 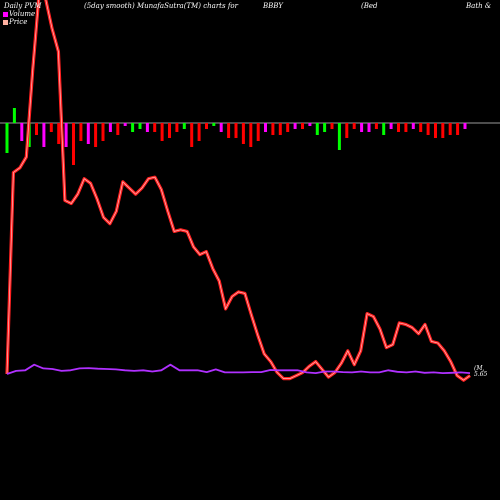 I want to click on volume-bars, so click(x=250, y=136).